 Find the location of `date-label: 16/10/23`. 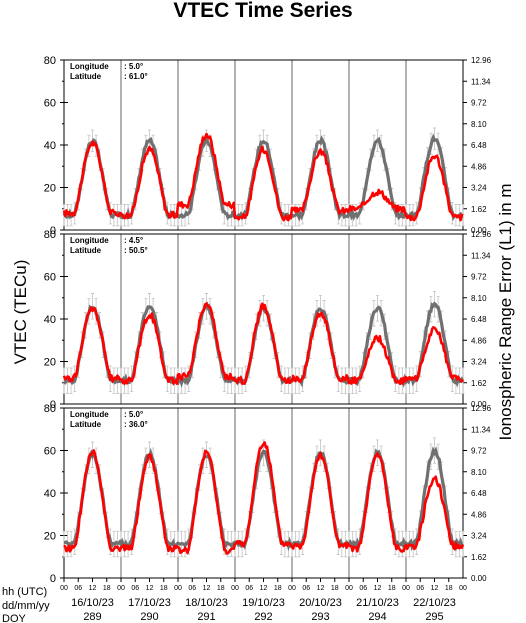

date-label: 16/10/23 is located at coordinates (92, 603).